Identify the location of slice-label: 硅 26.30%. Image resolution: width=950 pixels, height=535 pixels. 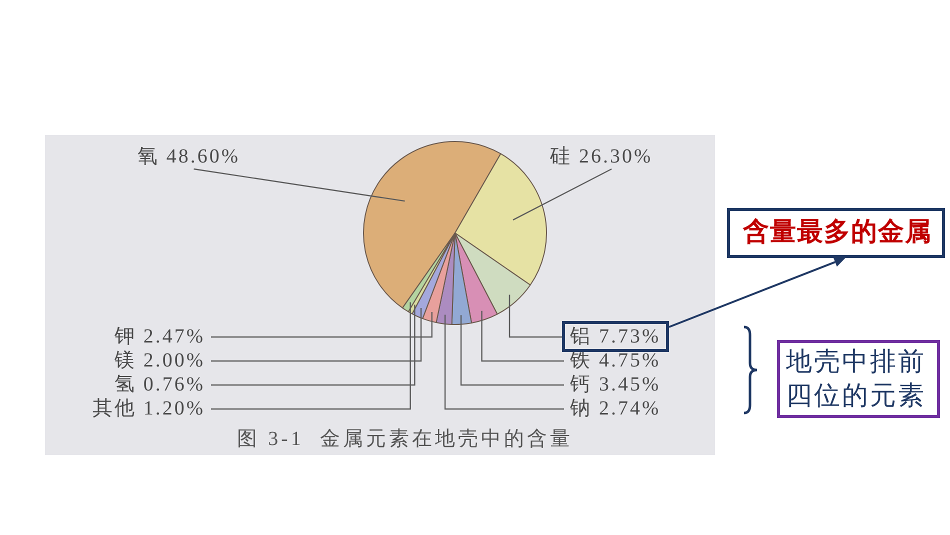
(601, 156).